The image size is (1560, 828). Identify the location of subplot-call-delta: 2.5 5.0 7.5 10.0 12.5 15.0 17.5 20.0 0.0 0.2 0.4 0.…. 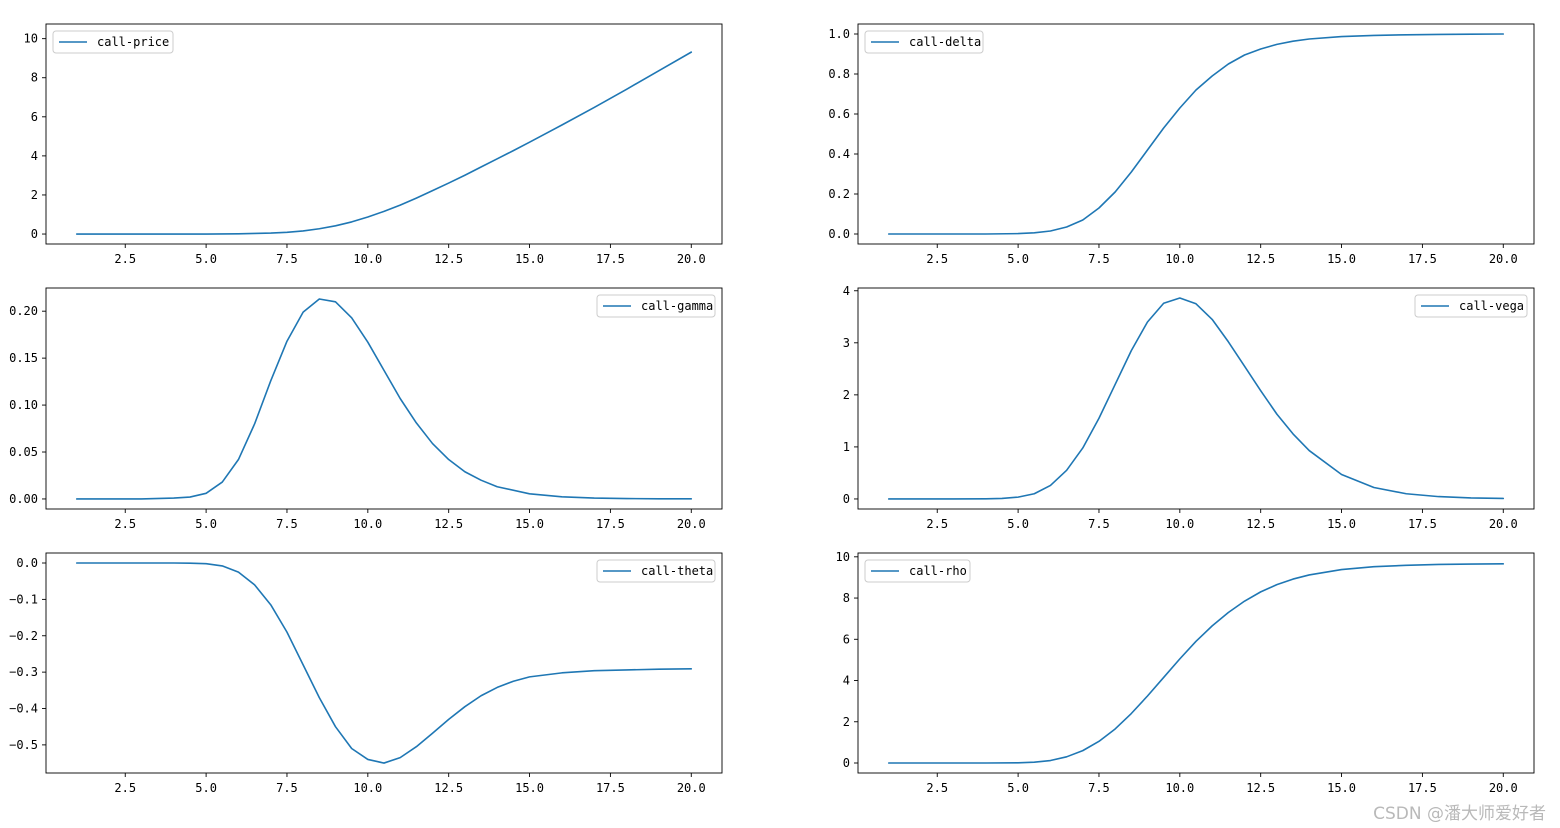
(1181, 144).